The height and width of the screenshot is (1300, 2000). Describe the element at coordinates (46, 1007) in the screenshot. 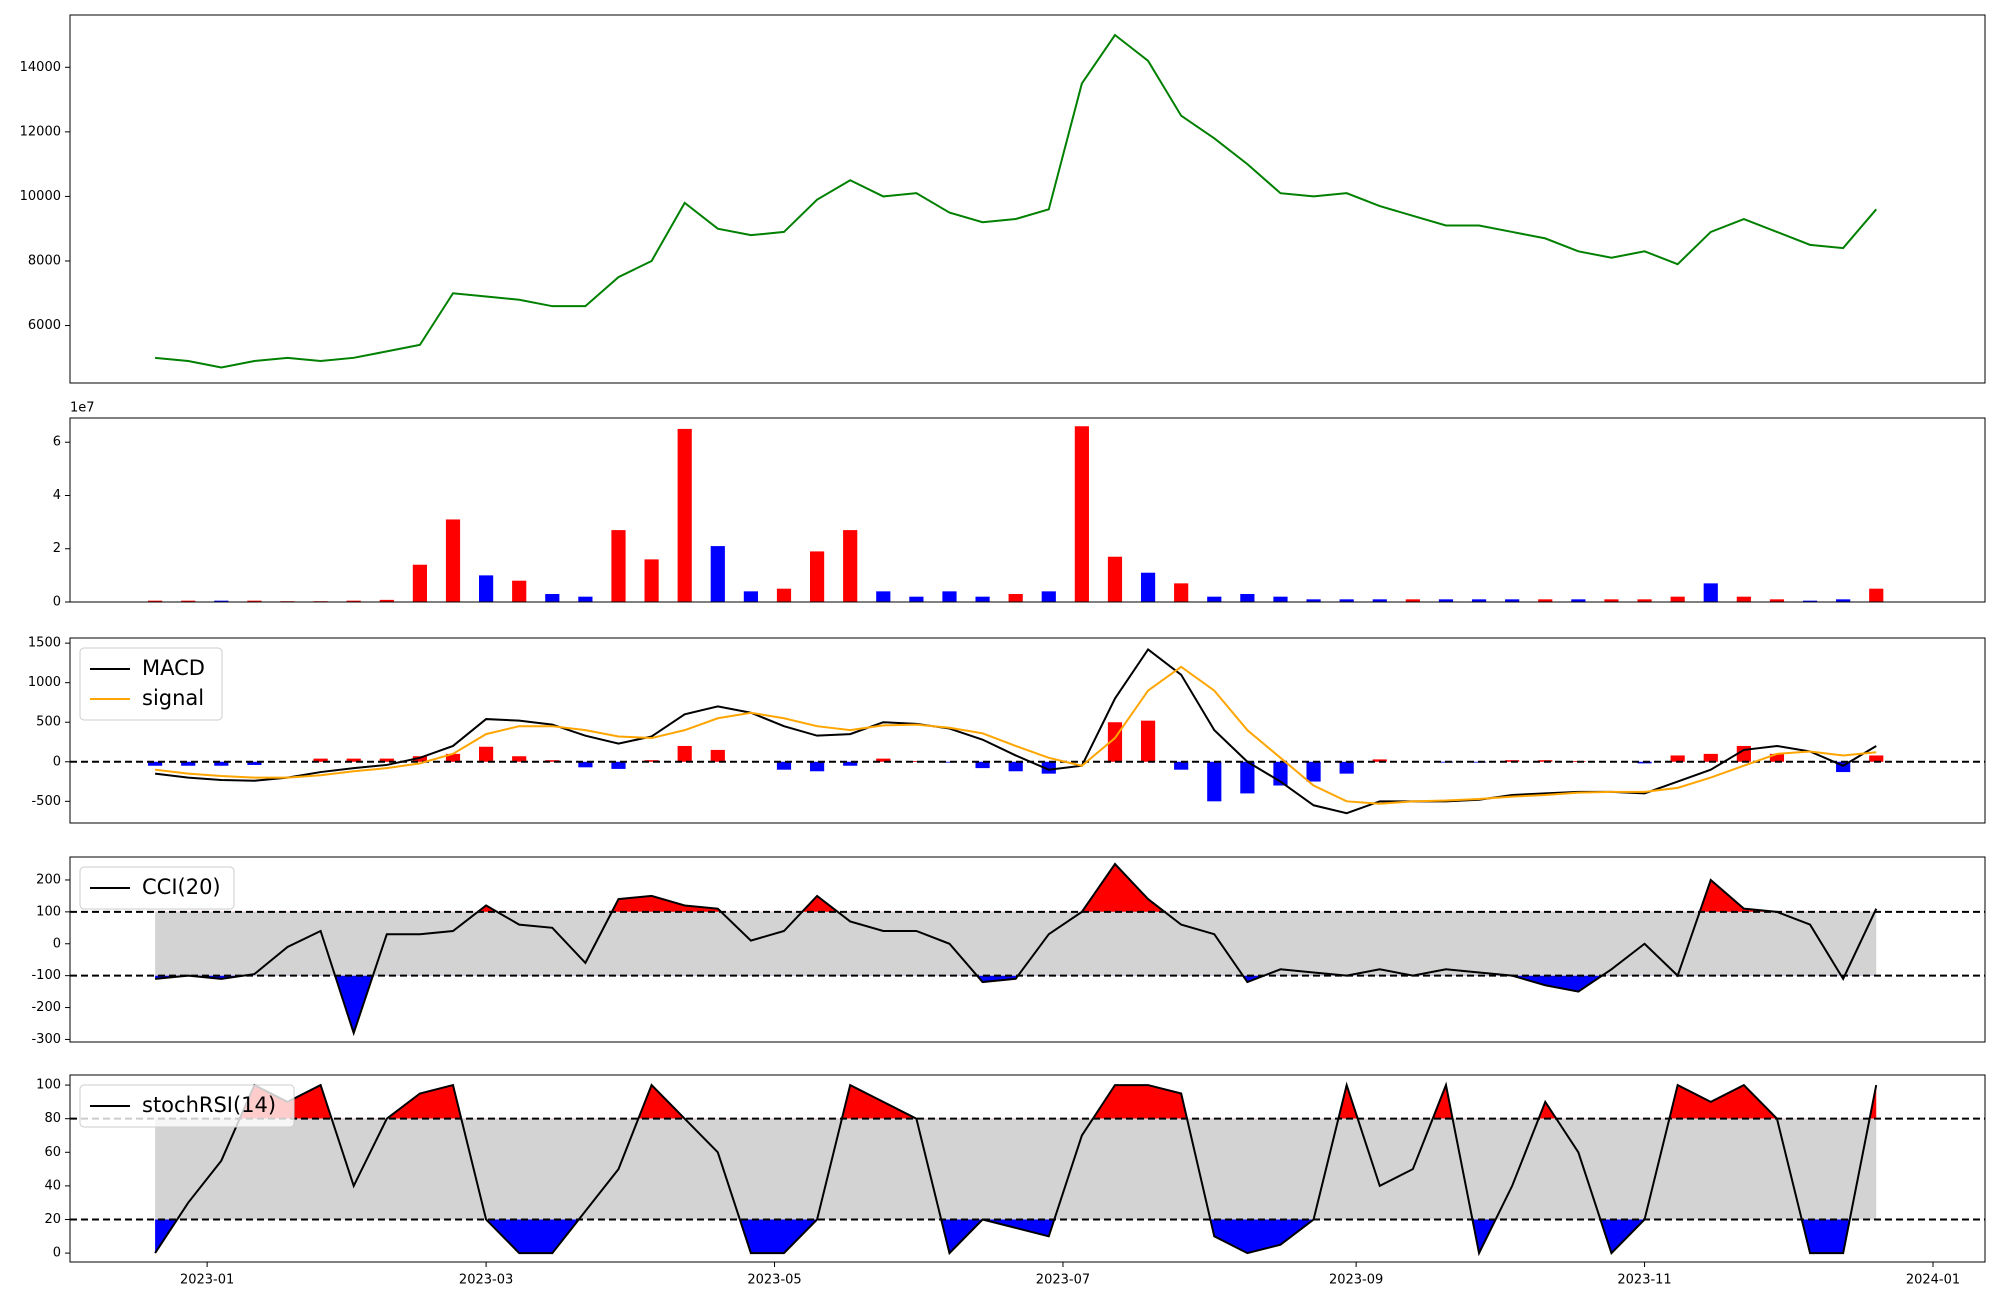

I see `y-tick-label: -200` at that location.